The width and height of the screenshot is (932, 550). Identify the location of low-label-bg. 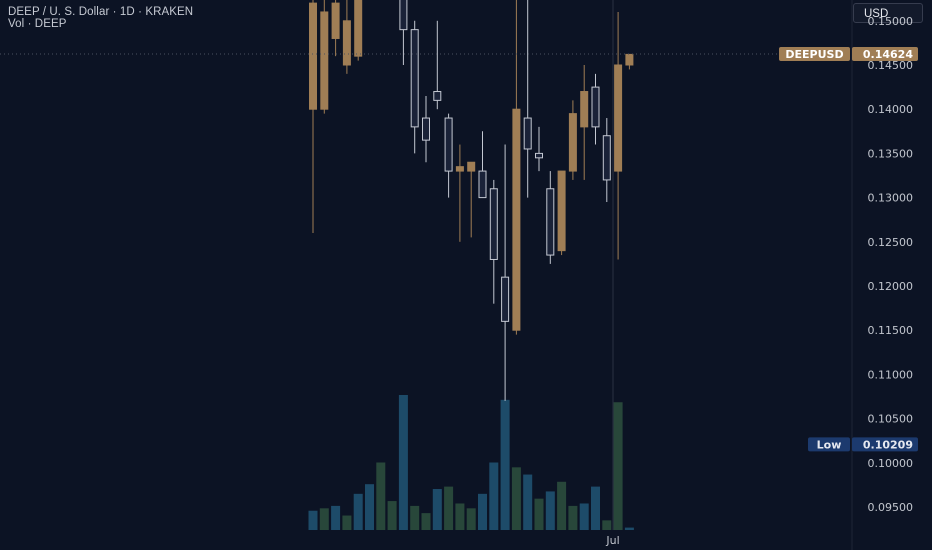
(829, 444).